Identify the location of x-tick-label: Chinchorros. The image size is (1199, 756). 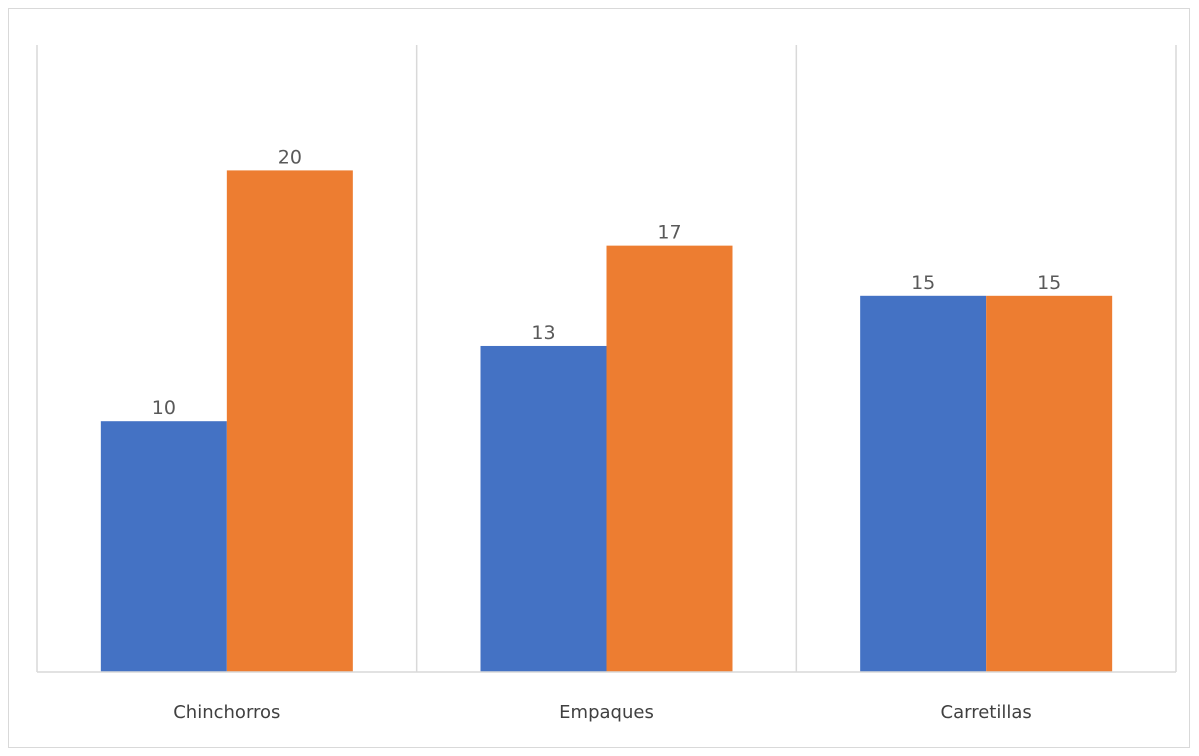
(226, 712).